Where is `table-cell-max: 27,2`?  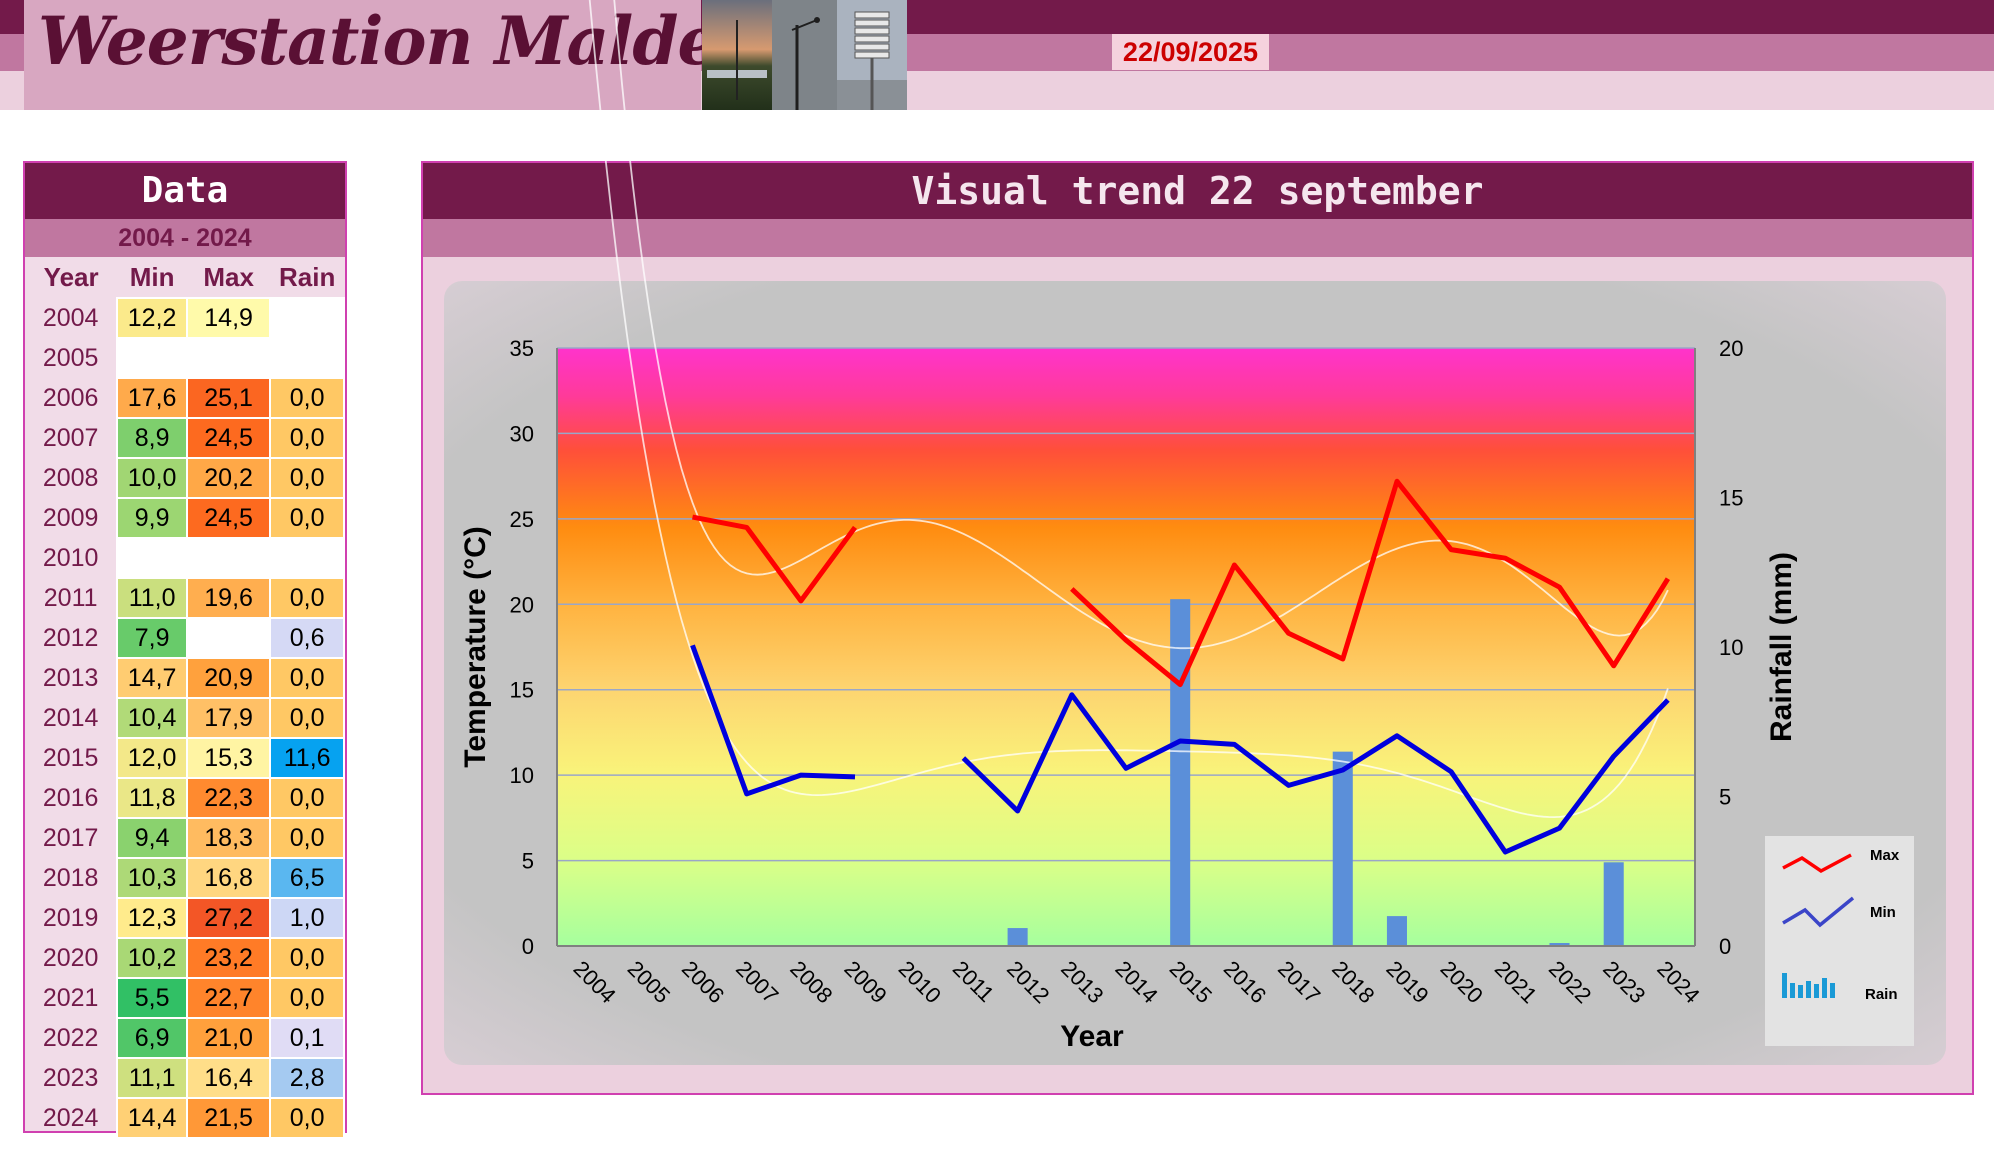
table-cell-max: 27,2 is located at coordinates (228, 918).